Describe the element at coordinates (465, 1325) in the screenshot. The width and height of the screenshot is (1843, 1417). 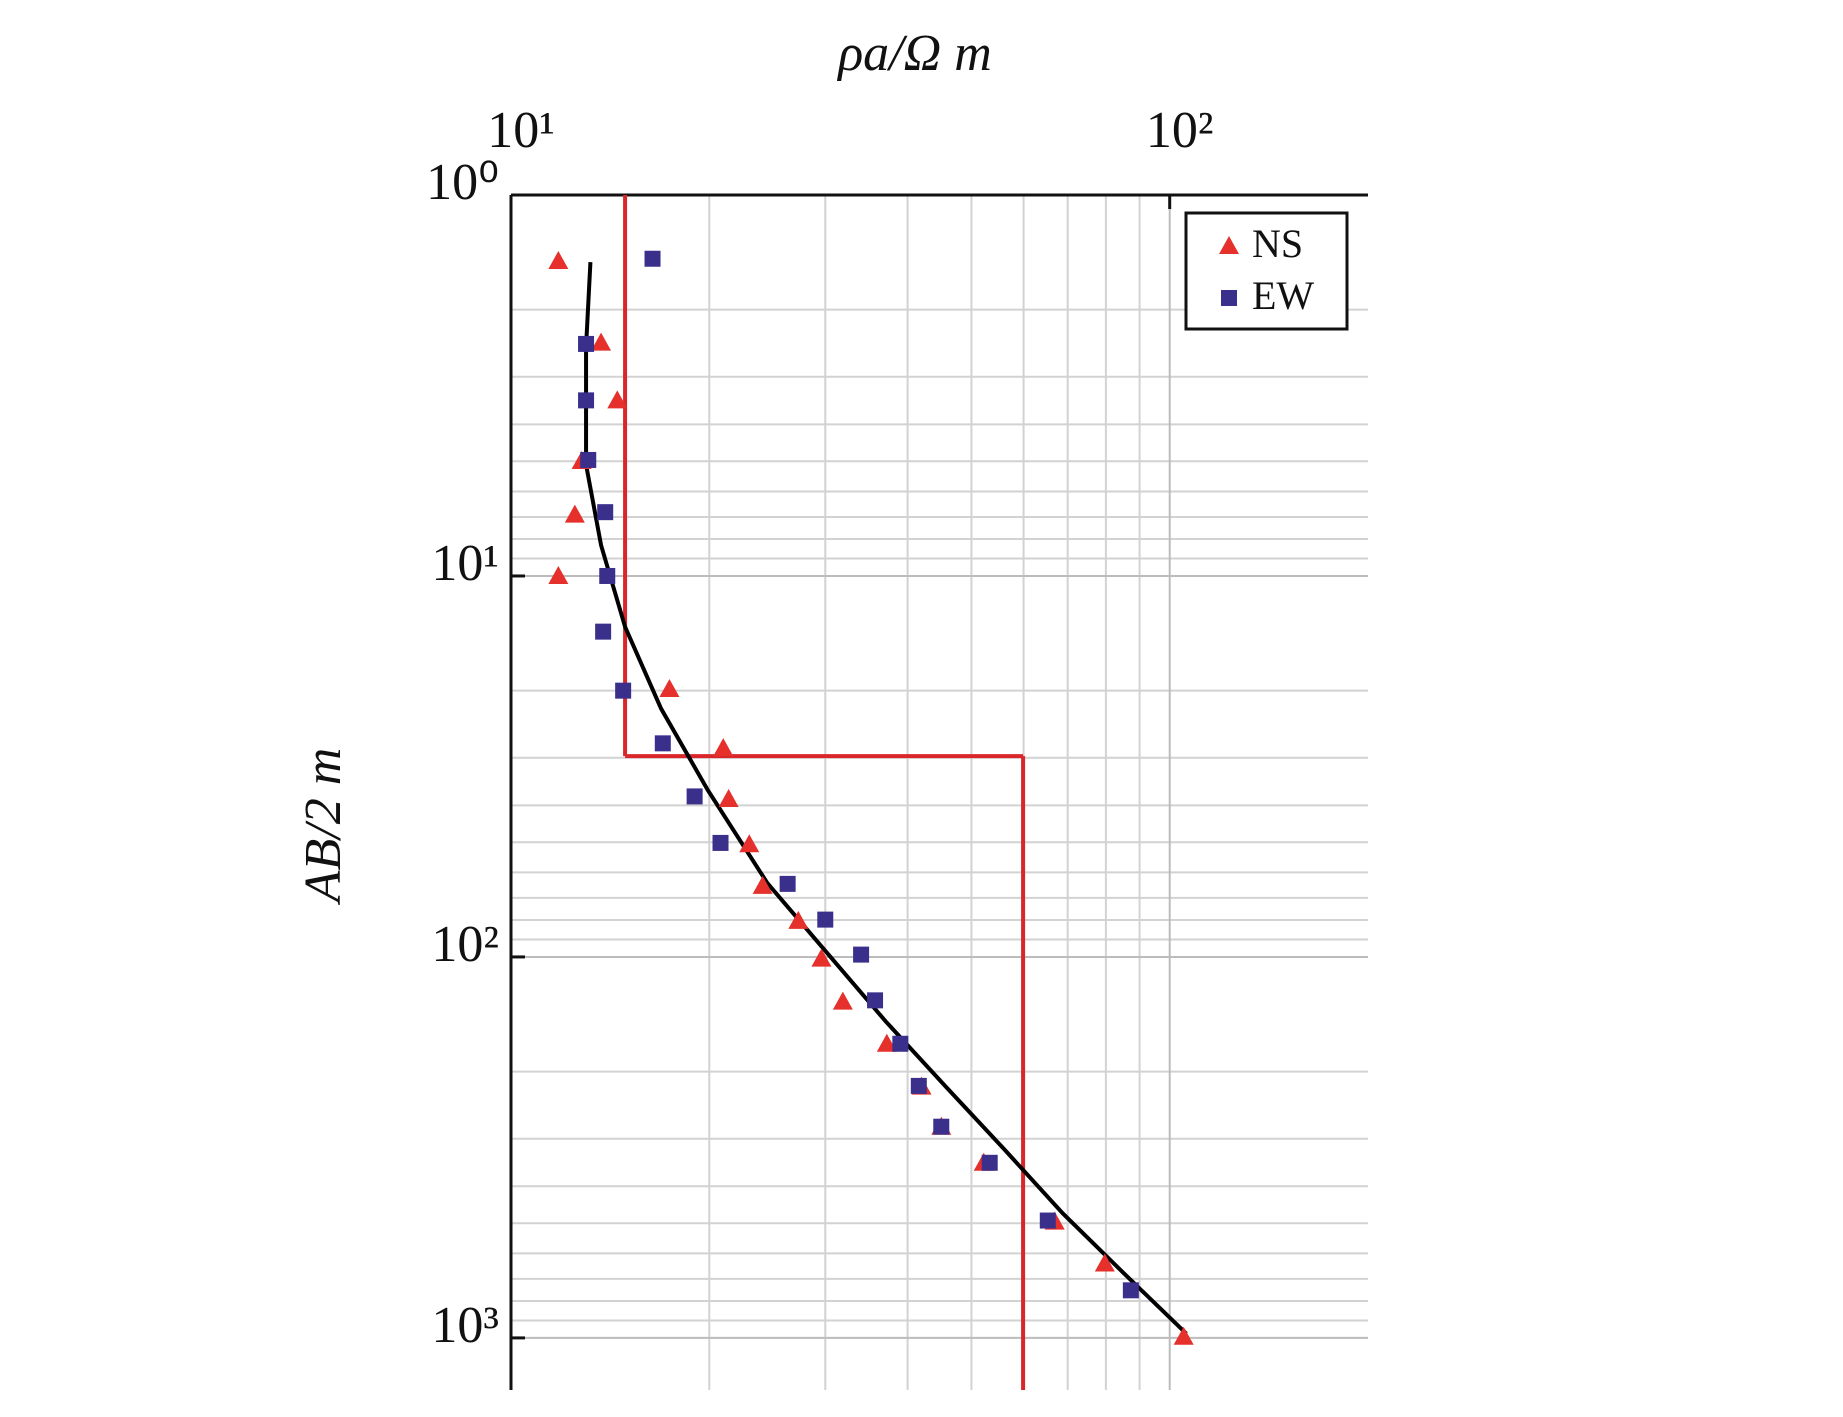
I see `y-tick-label: 10³` at that location.